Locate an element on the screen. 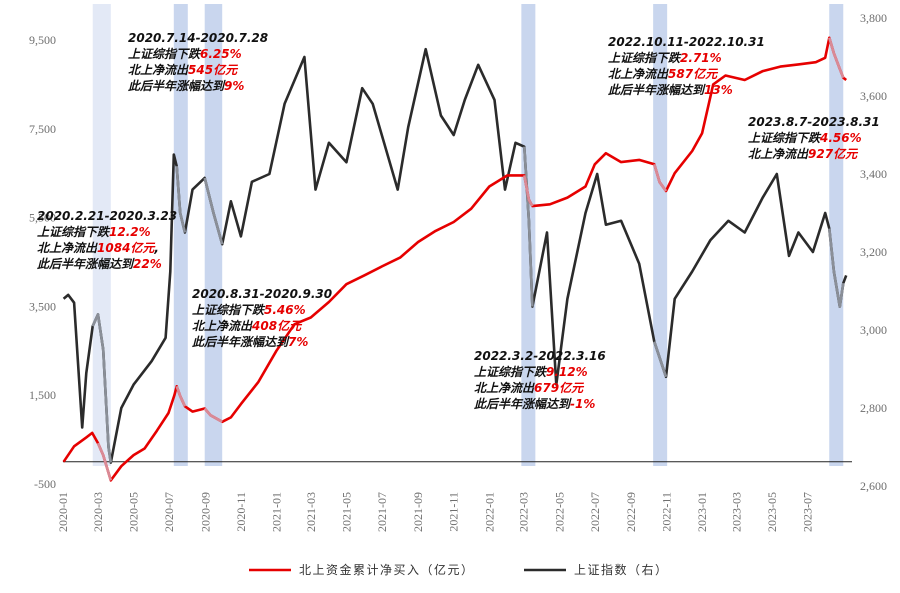 This screenshot has height=593, width=900. legend-label-1: 北上资金累计净买入（亿元） is located at coordinates (387, 569).